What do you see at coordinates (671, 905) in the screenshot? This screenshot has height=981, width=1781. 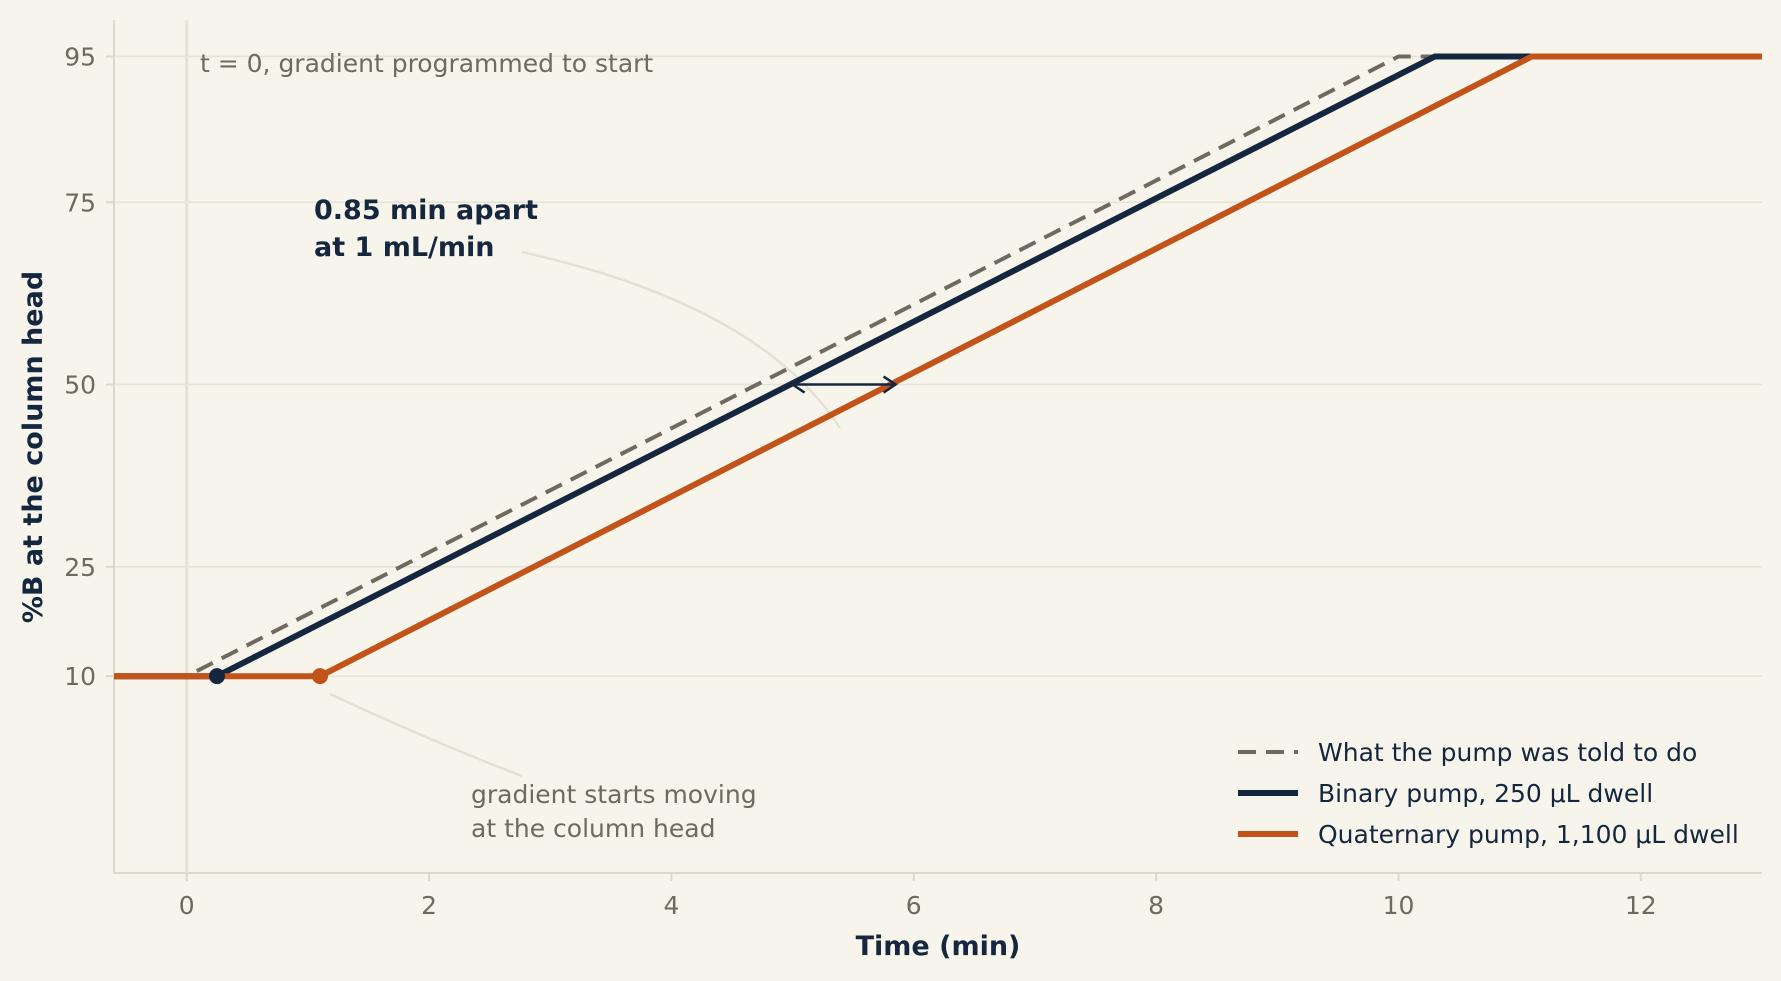 I see `x-tick-label-4: 4` at bounding box center [671, 905].